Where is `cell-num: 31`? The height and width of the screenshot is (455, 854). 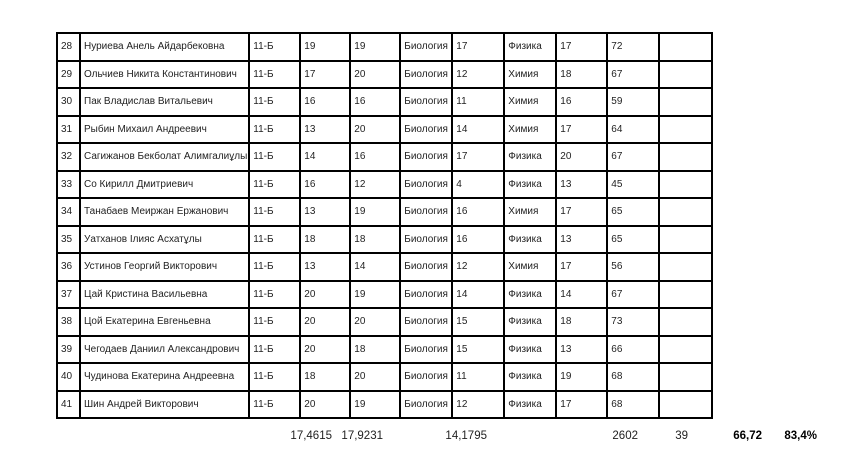 cell-num: 31 is located at coordinates (68, 129).